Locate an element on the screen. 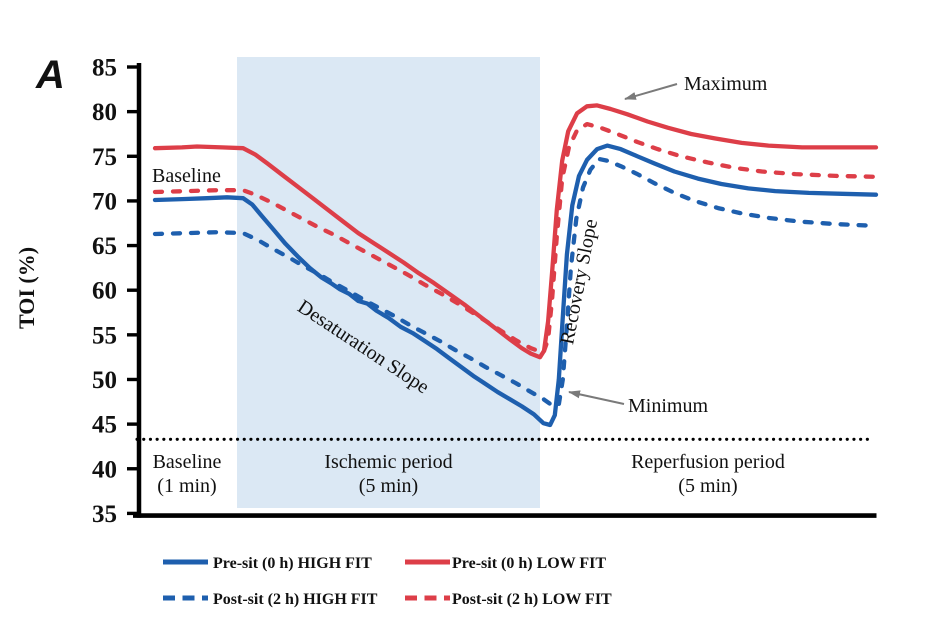 The width and height of the screenshot is (944, 618). legend-label: Post-sit (2 h) LOW FIT is located at coordinates (532, 599).